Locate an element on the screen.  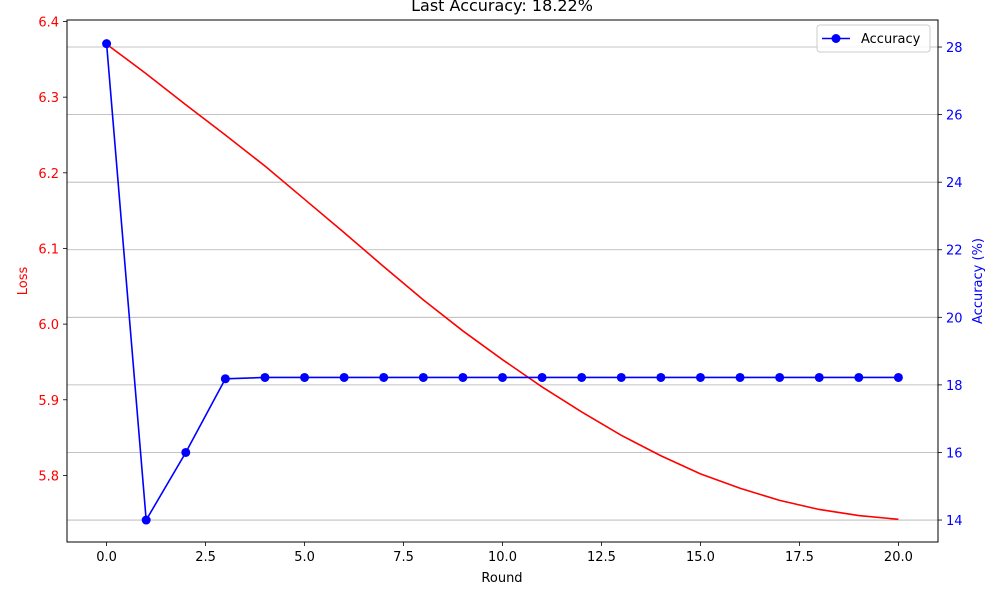
left-tick-label: 6.1 is located at coordinates (48, 249).